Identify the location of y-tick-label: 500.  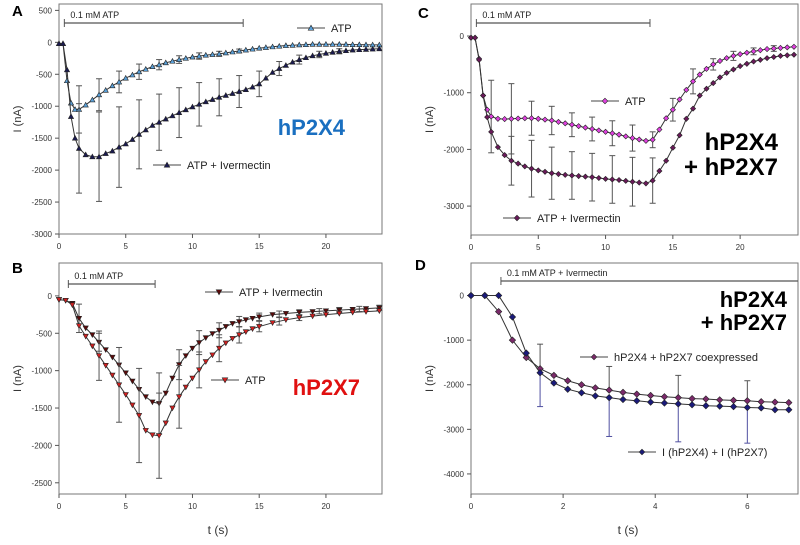
(46, 10).